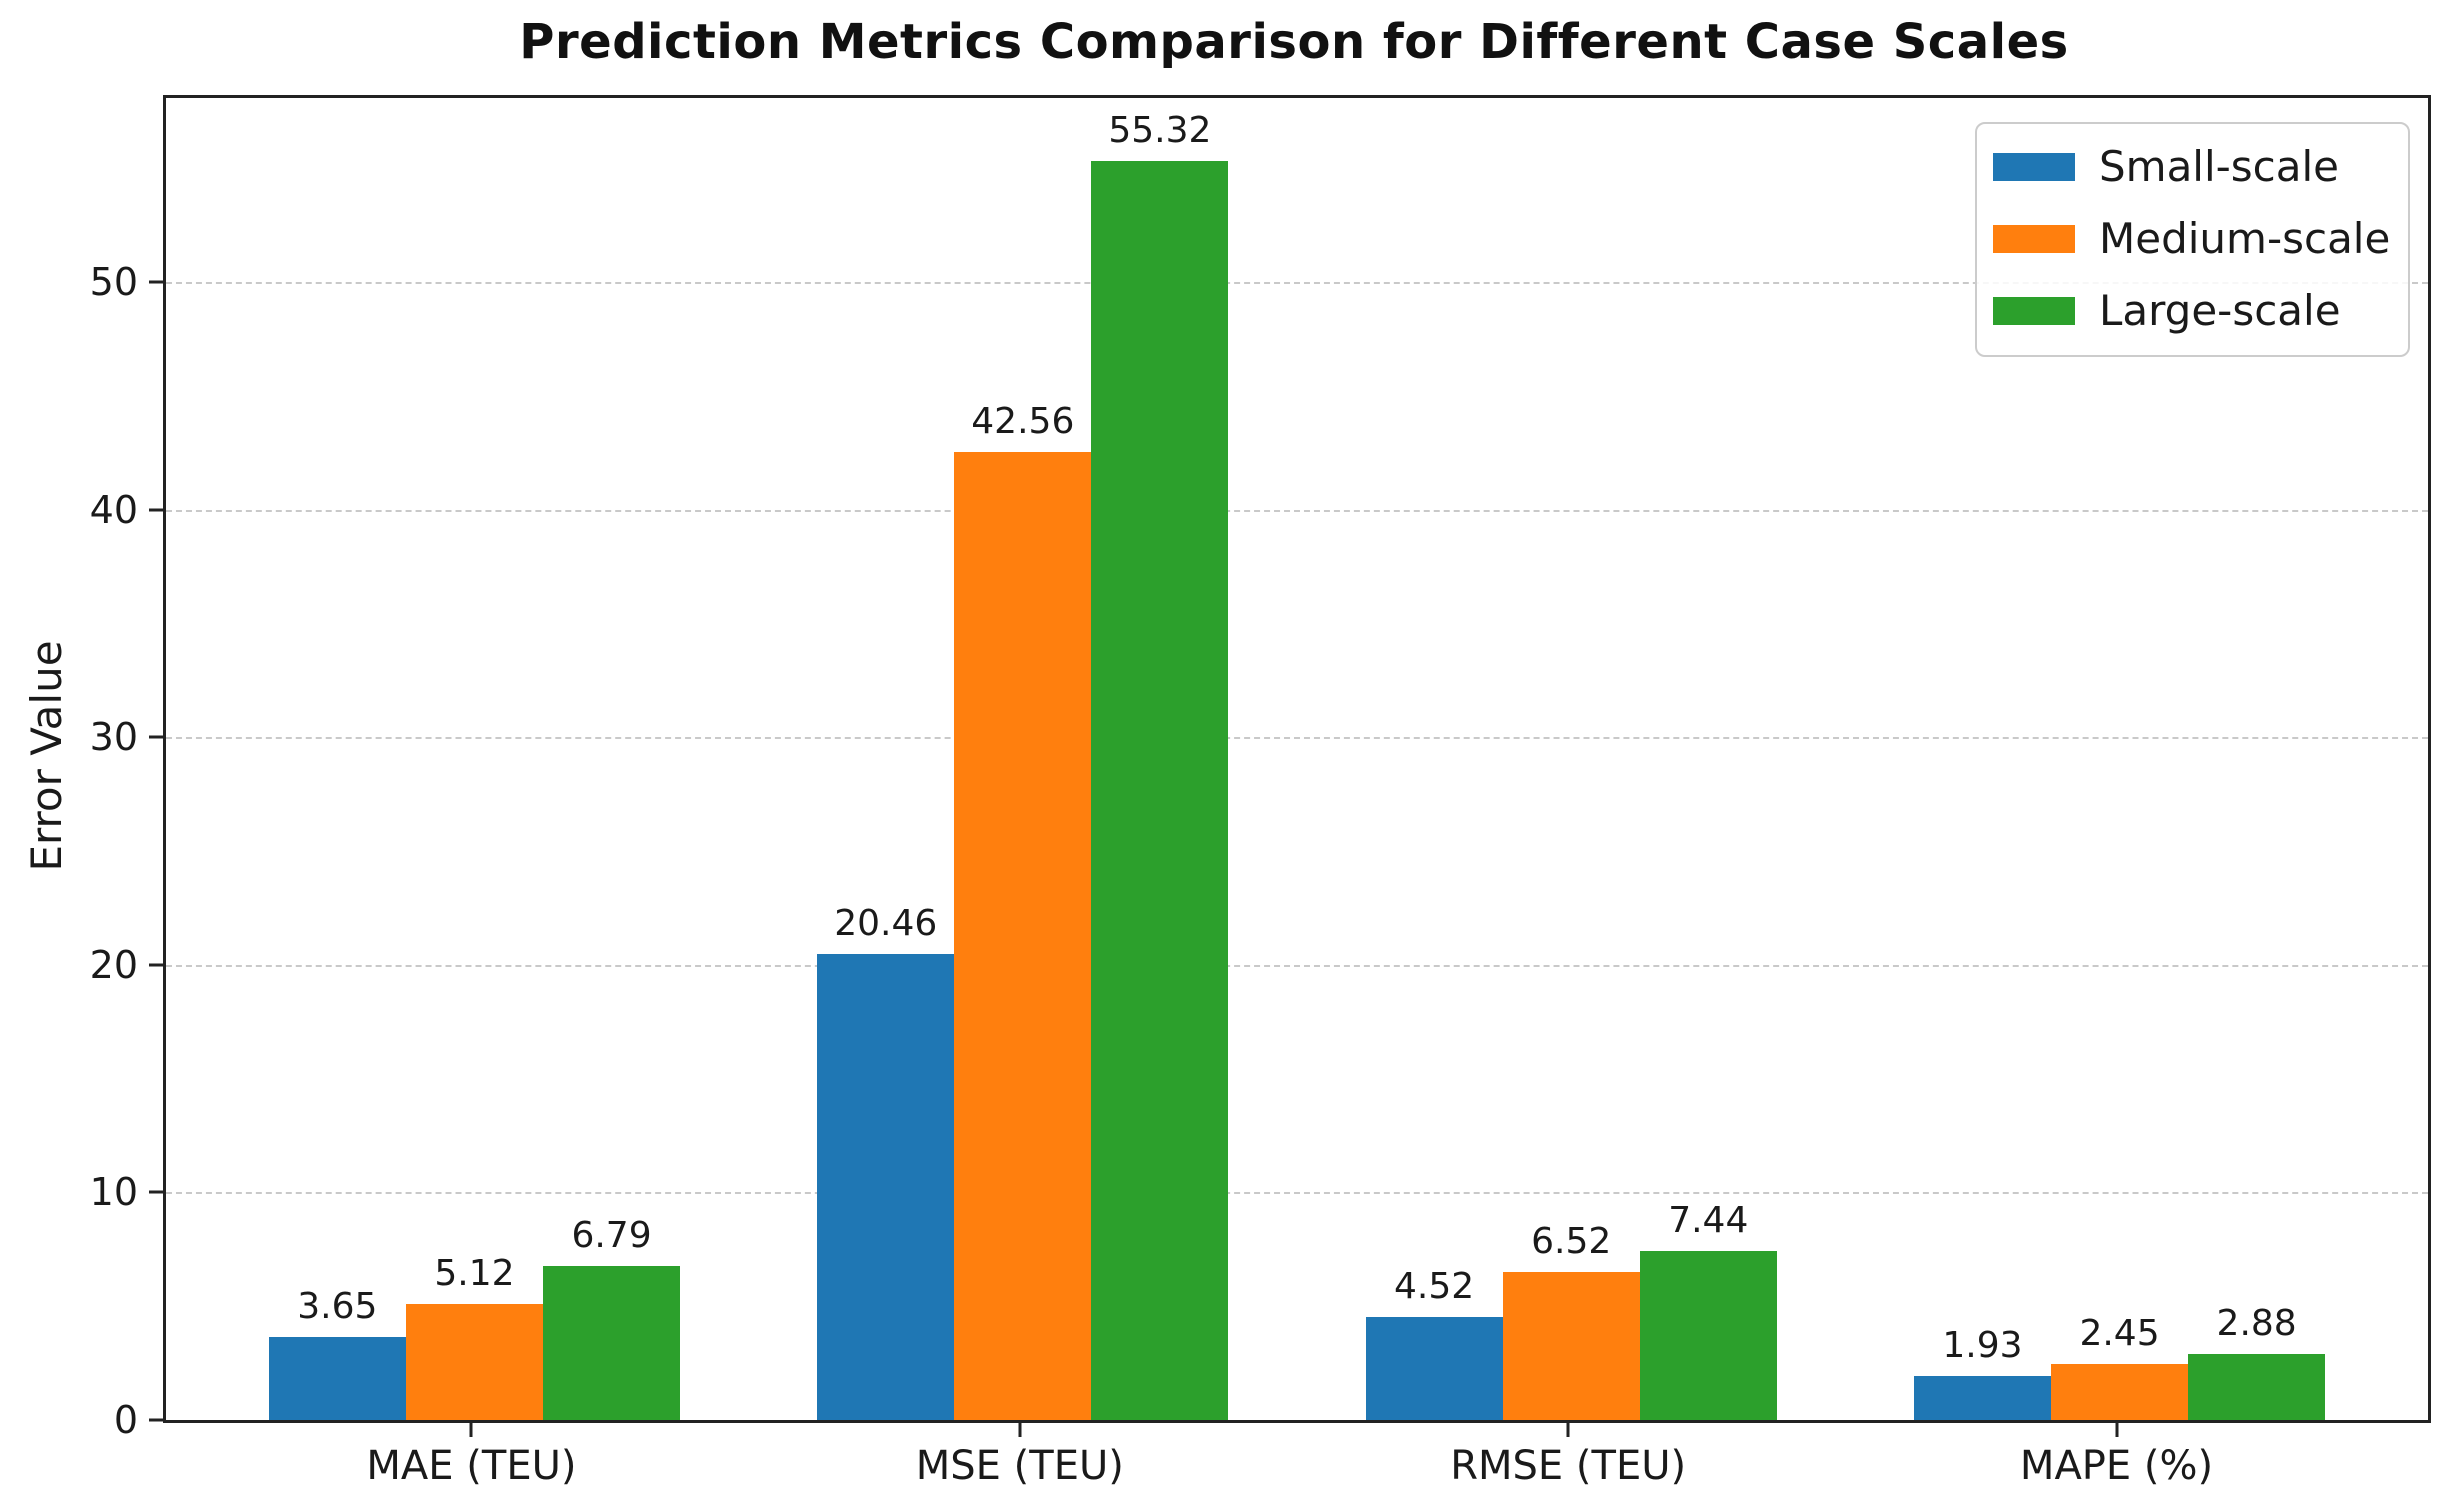 The height and width of the screenshot is (1510, 2448). I want to click on gridline-y20, so click(1297, 965).